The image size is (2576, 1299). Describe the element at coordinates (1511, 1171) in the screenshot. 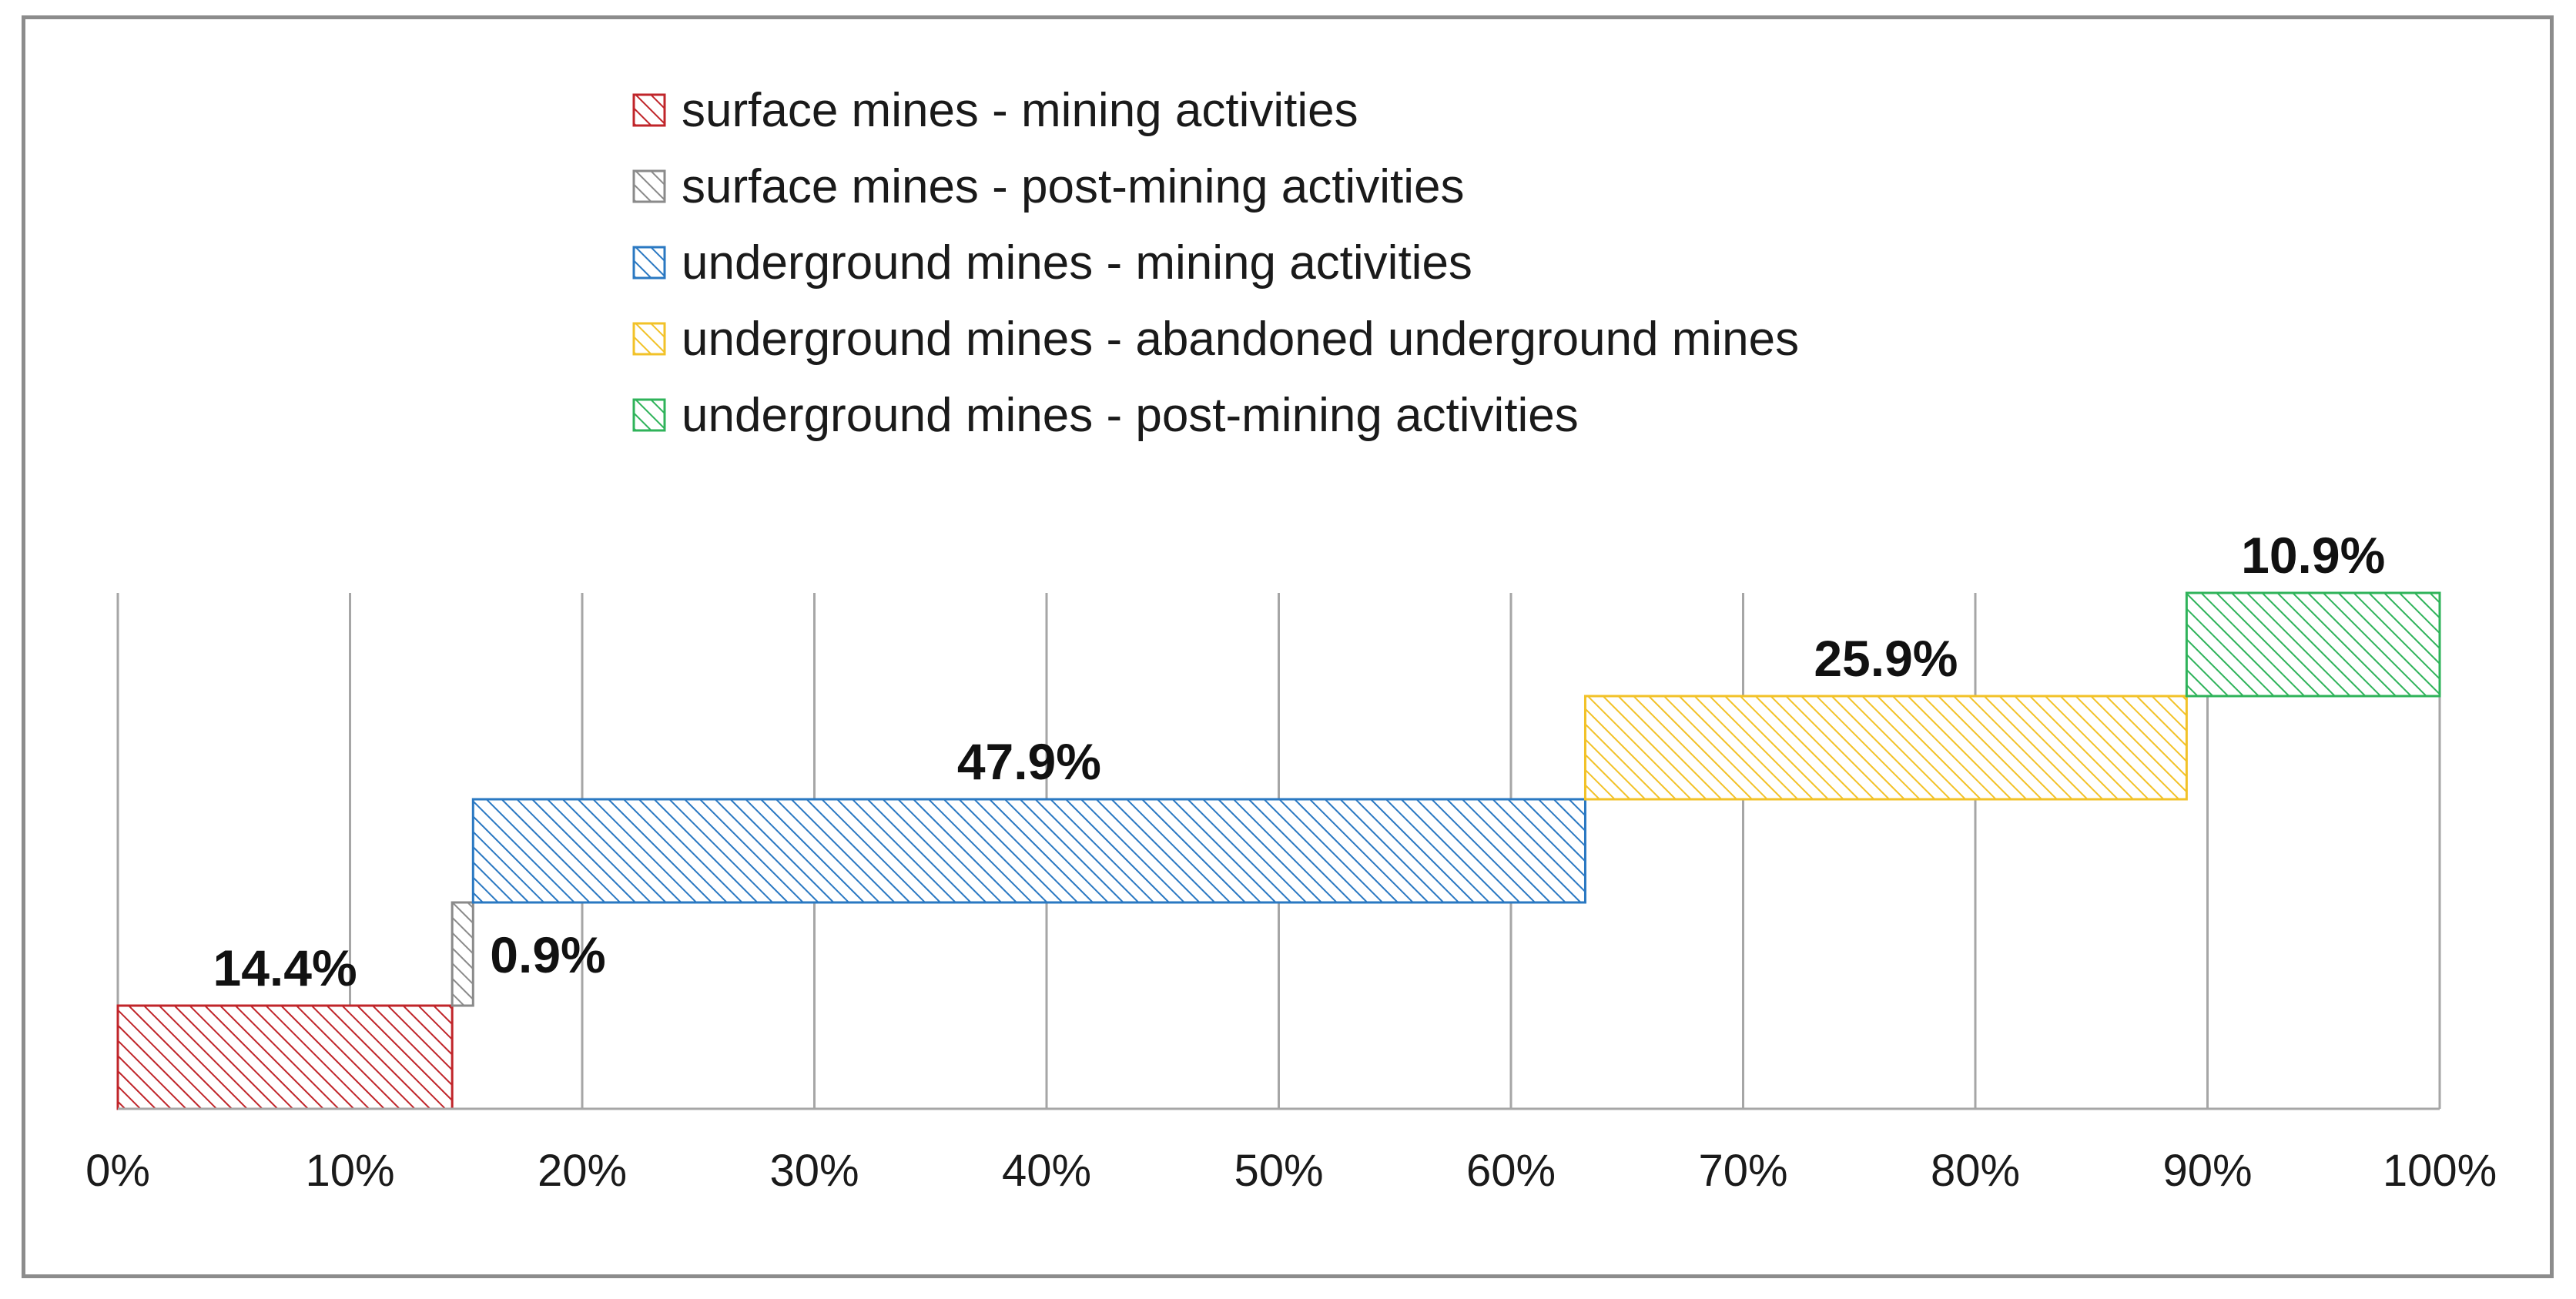

I see `x-tick-label: 60%` at that location.